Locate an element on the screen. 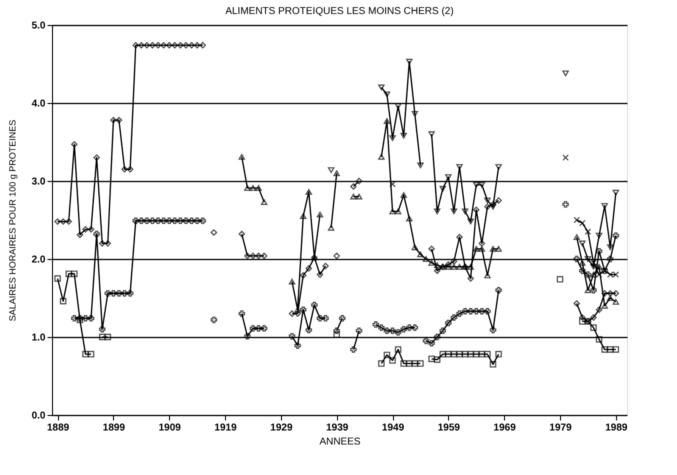 The height and width of the screenshot is (475, 677). y-tick-label: 4.0 is located at coordinates (39, 104).